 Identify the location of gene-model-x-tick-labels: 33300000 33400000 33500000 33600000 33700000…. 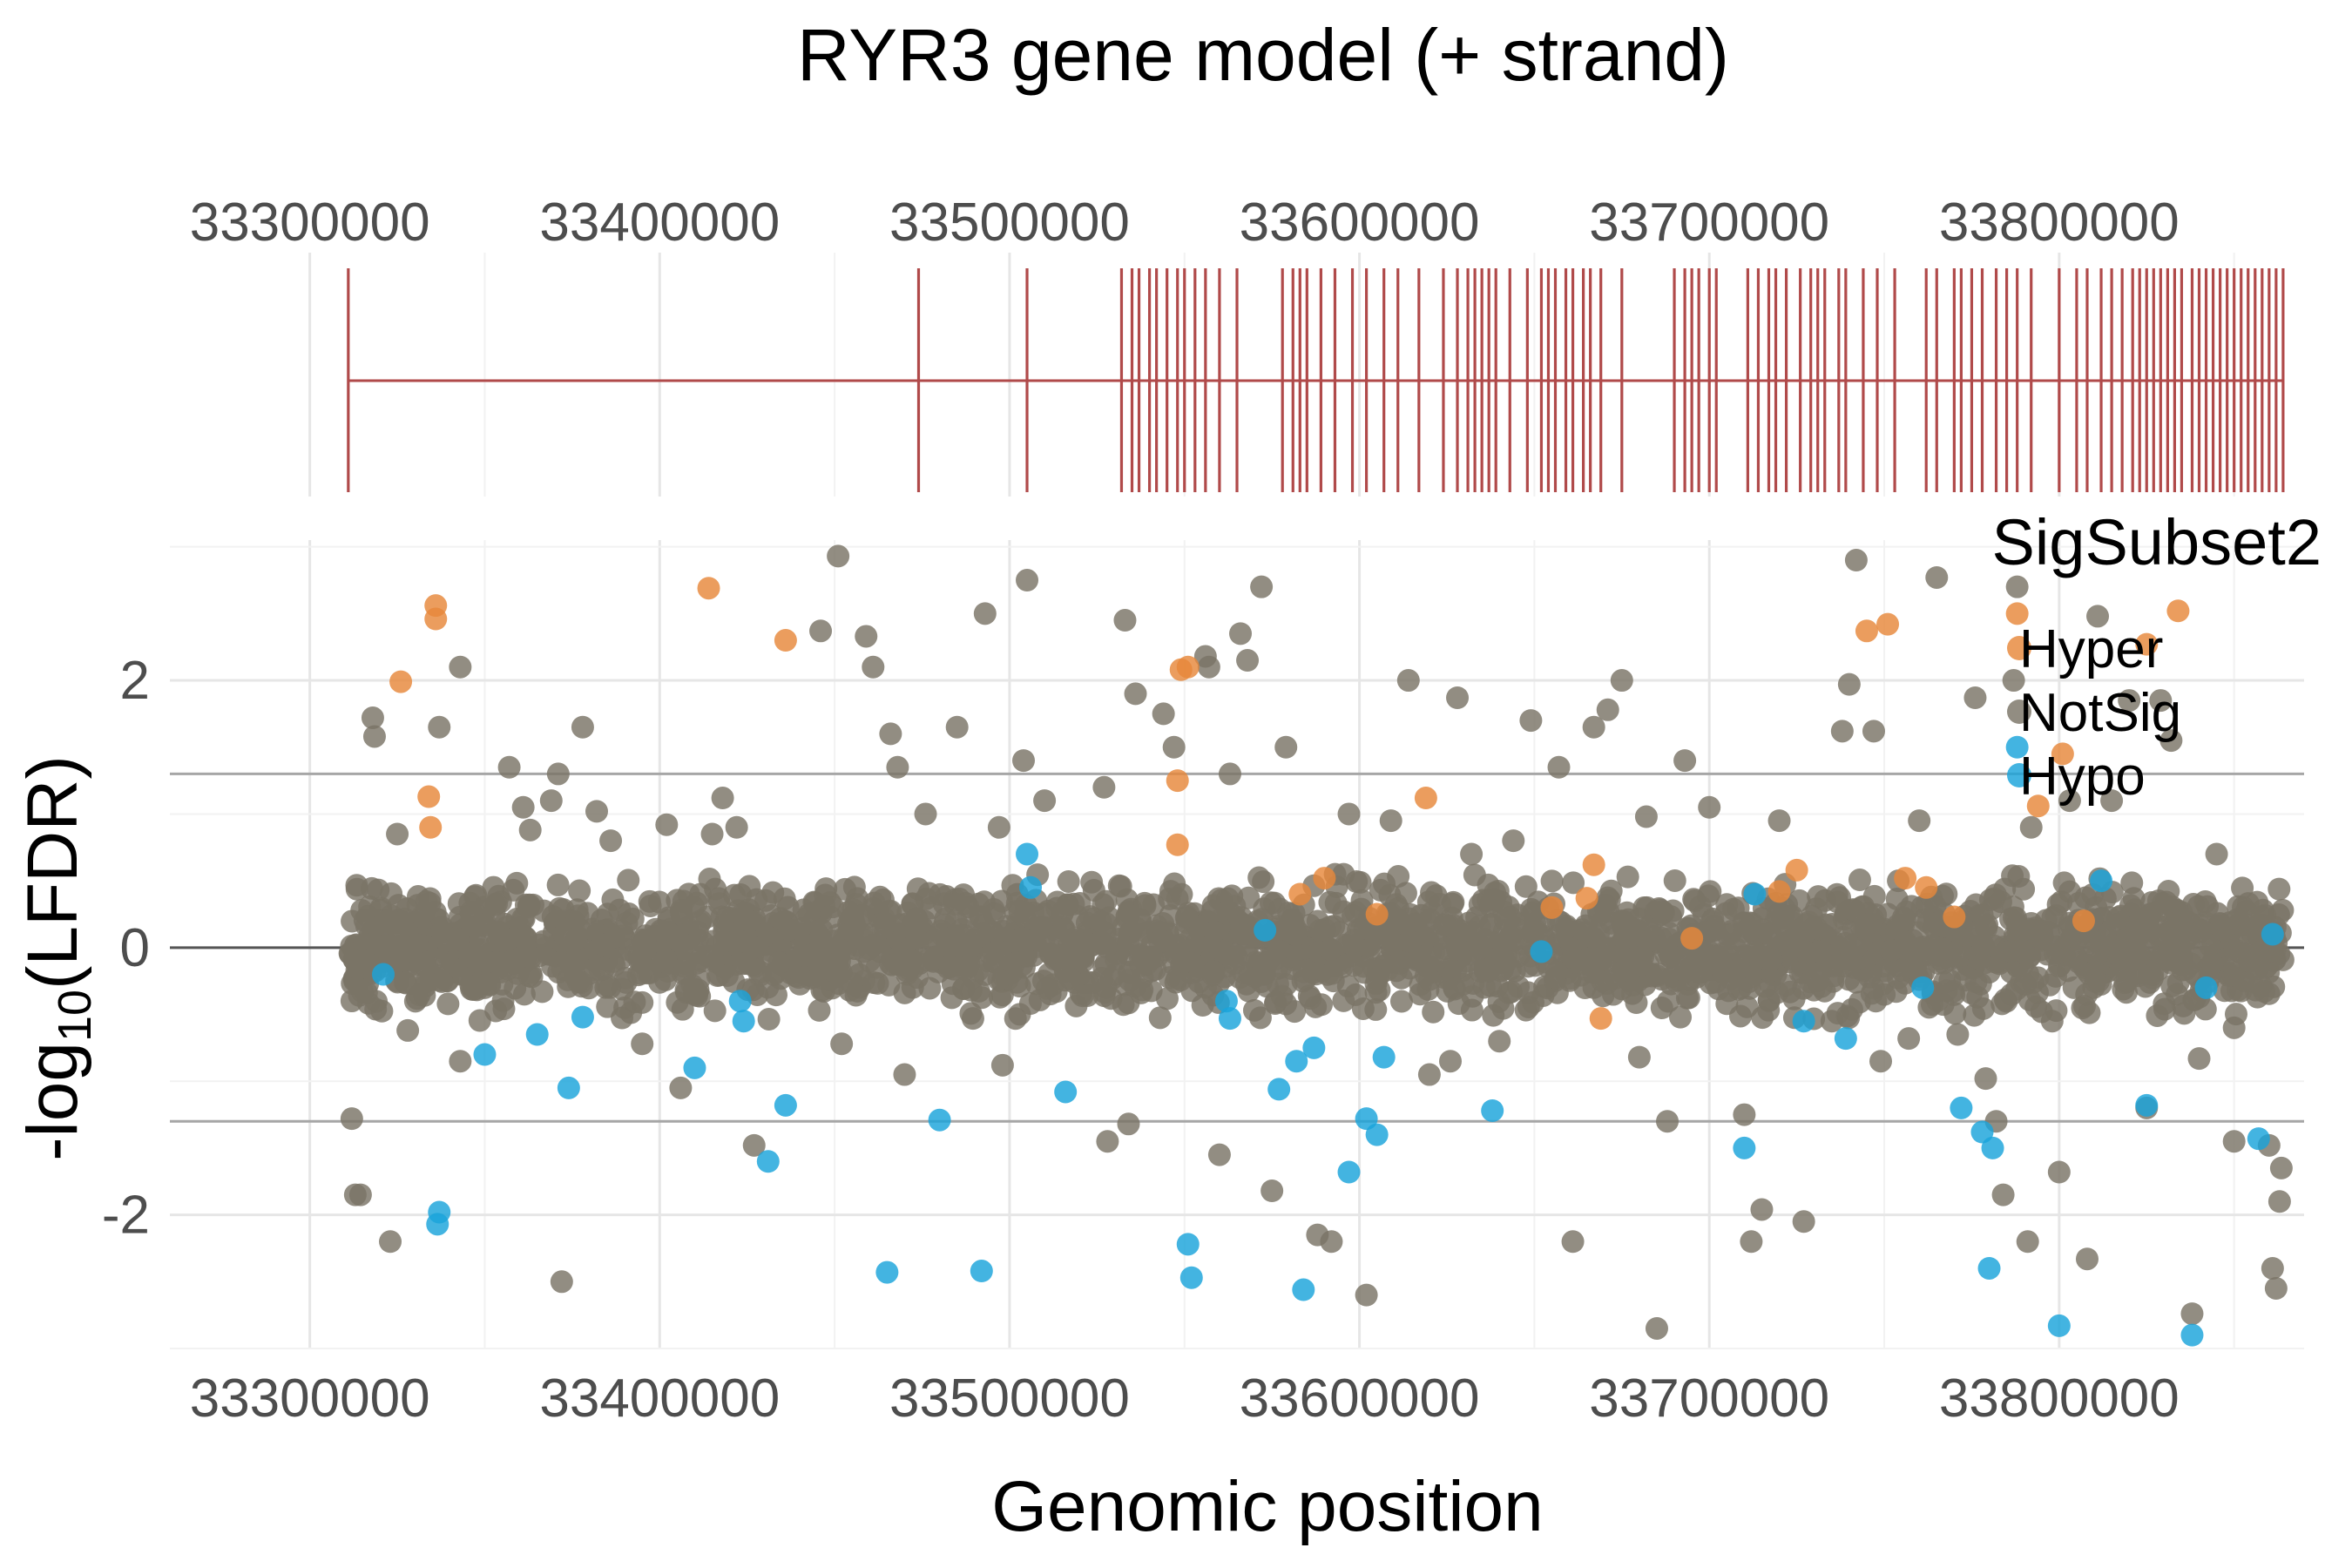
(1185, 223).